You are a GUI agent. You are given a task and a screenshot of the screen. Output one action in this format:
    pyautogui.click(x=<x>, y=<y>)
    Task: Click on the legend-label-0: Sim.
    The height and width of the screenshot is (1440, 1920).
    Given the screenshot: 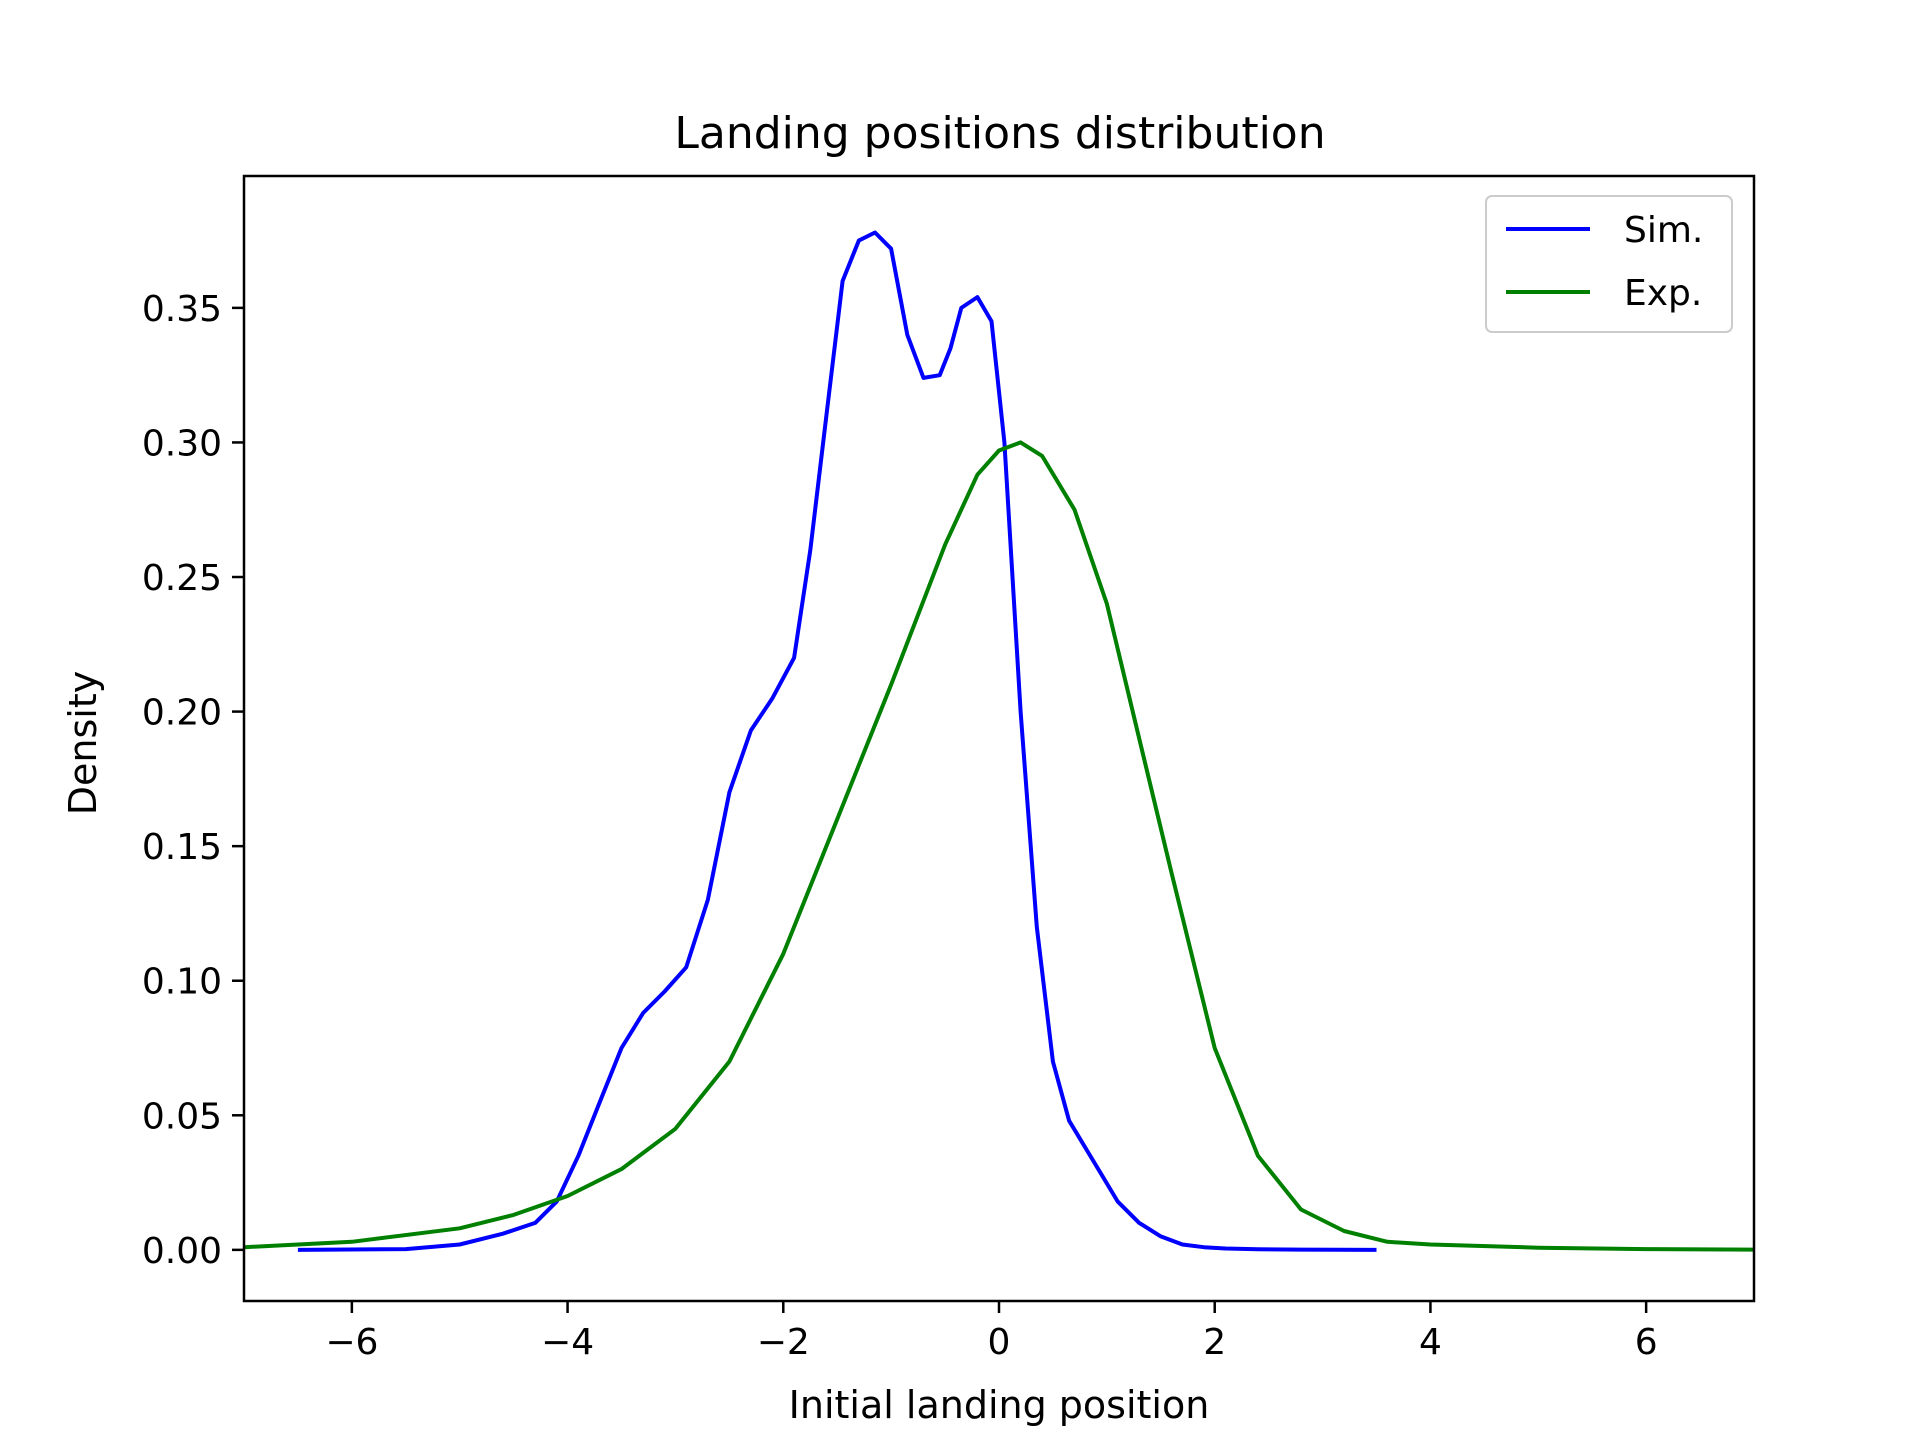 What is the action you would take?
    pyautogui.click(x=1663, y=230)
    